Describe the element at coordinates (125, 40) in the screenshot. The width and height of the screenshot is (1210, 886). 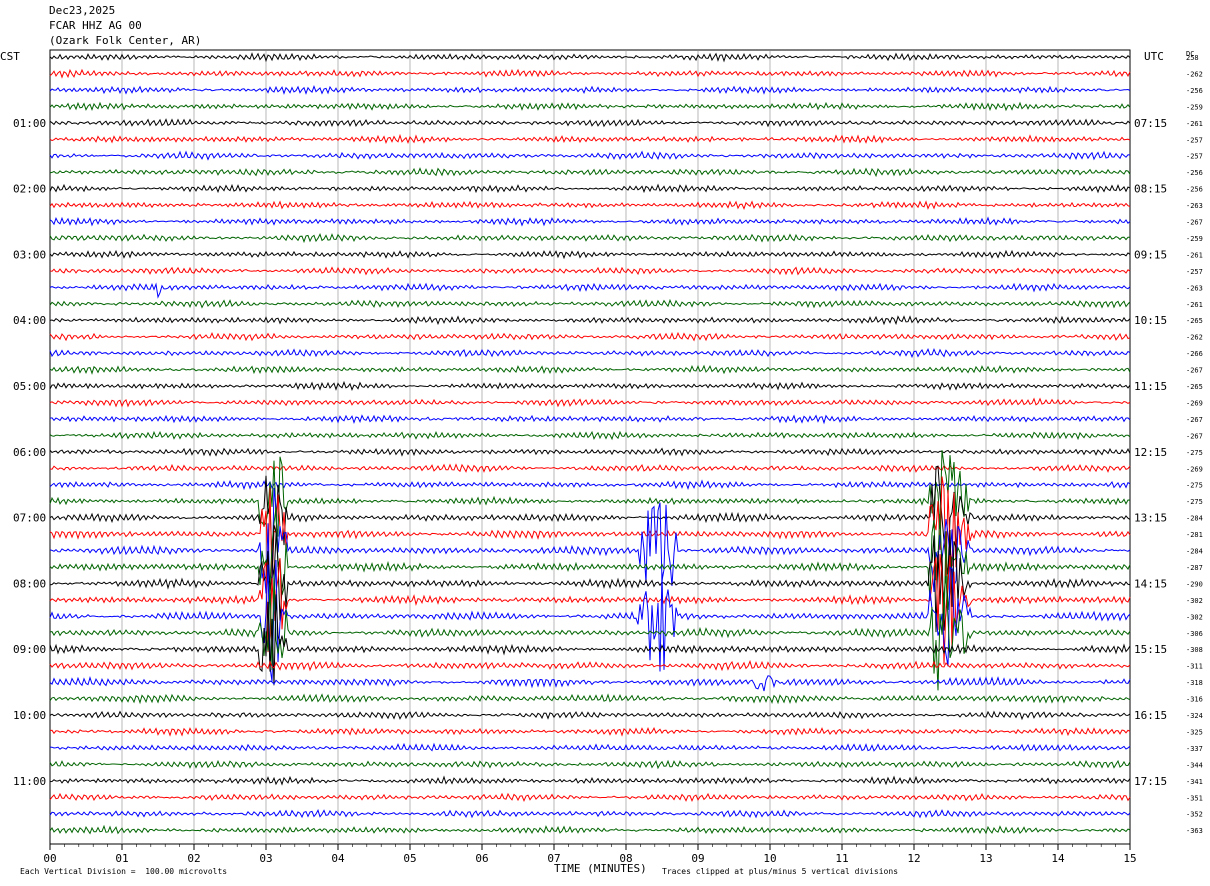
I see `station-location: (Ozark Folk Center, AR)` at that location.